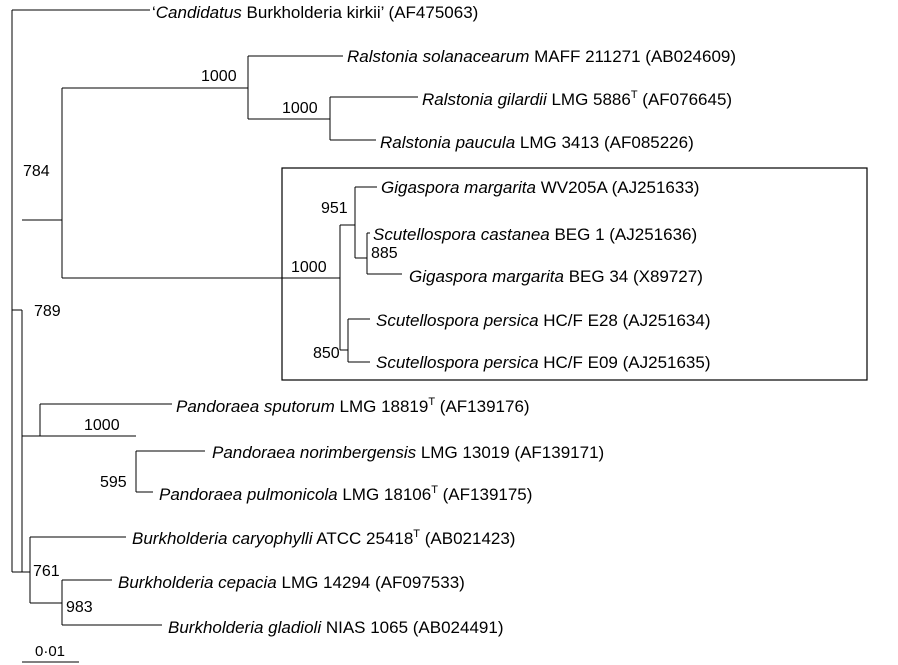 This screenshot has width=898, height=665. What do you see at coordinates (632, 56) in the screenshot?
I see `strain-accession: MAFF 211271 (AB024609)` at bounding box center [632, 56].